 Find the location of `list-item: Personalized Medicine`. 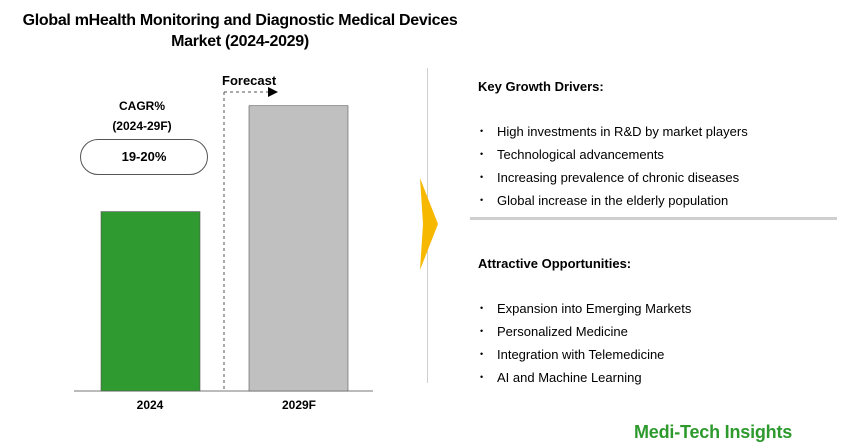

list-item: Personalized Medicine is located at coordinates (584, 331).